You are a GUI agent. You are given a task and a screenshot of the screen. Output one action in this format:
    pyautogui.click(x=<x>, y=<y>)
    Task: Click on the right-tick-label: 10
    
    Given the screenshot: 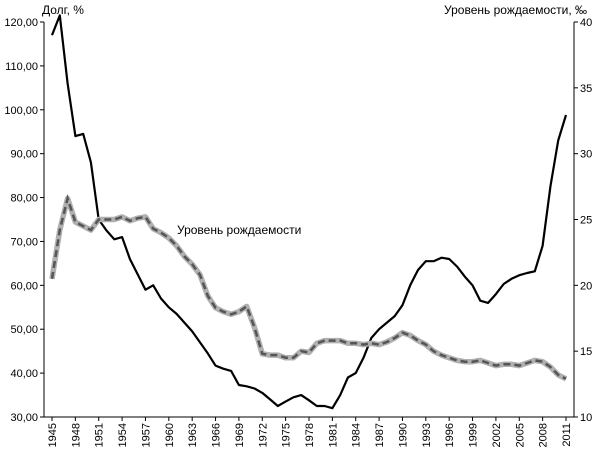 What is the action you would take?
    pyautogui.click(x=586, y=418)
    